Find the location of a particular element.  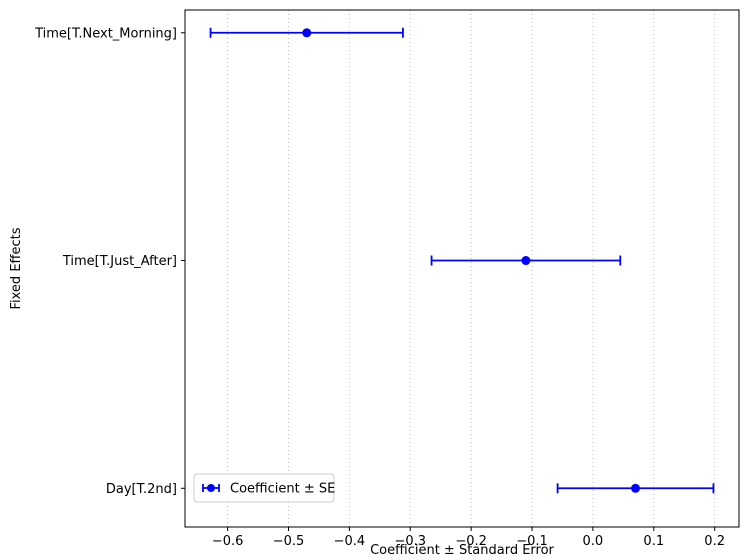

x-tick-label: −0.6 is located at coordinates (228, 541).